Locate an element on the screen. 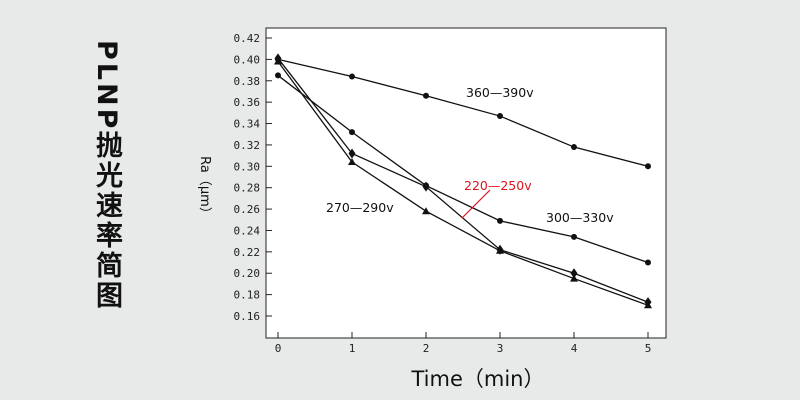  y-tick-label: 0.32 is located at coordinates (247, 145).